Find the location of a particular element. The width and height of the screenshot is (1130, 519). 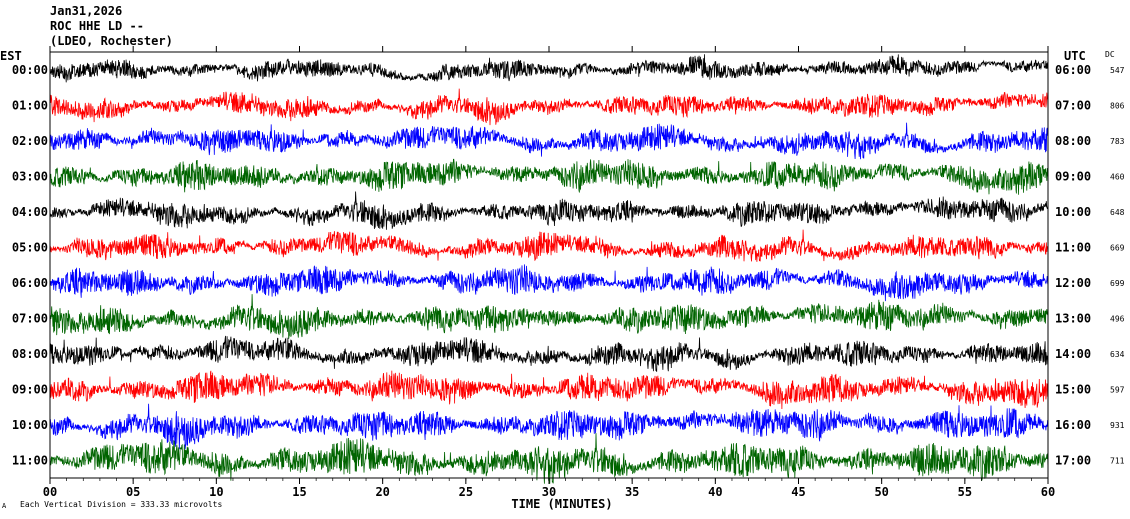

est-tick-label: 03:00 is located at coordinates (30, 177).